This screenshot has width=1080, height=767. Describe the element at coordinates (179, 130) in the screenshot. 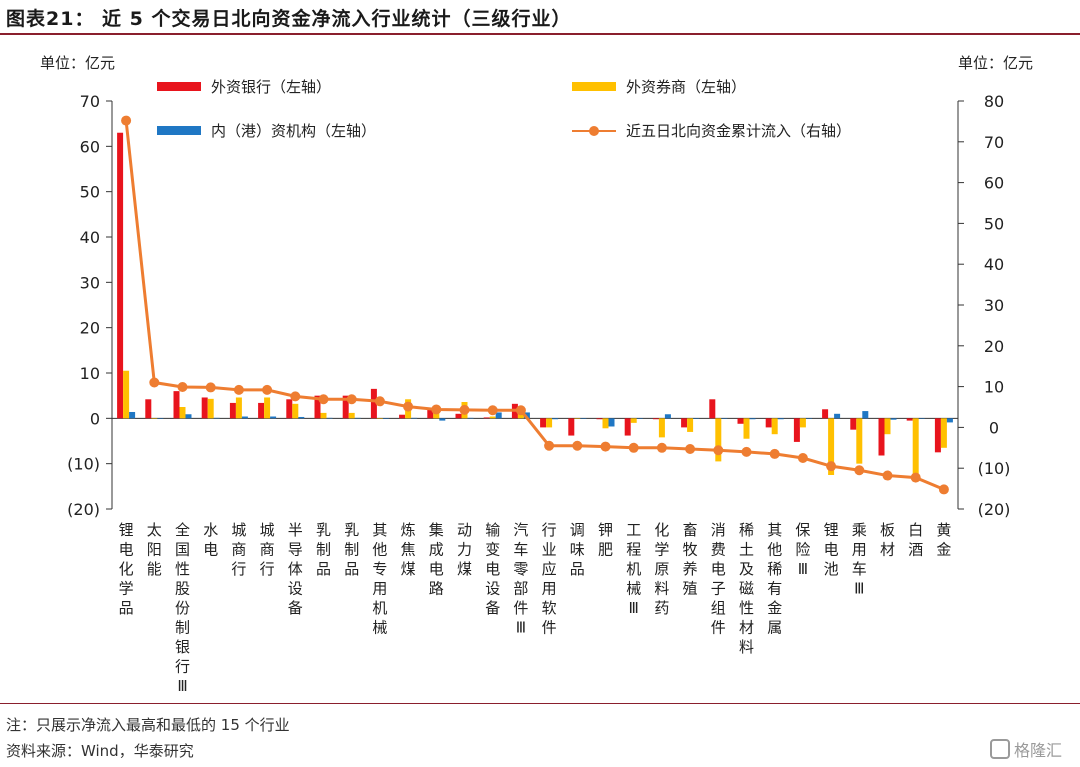

I see `legend-swatch-blue` at that location.